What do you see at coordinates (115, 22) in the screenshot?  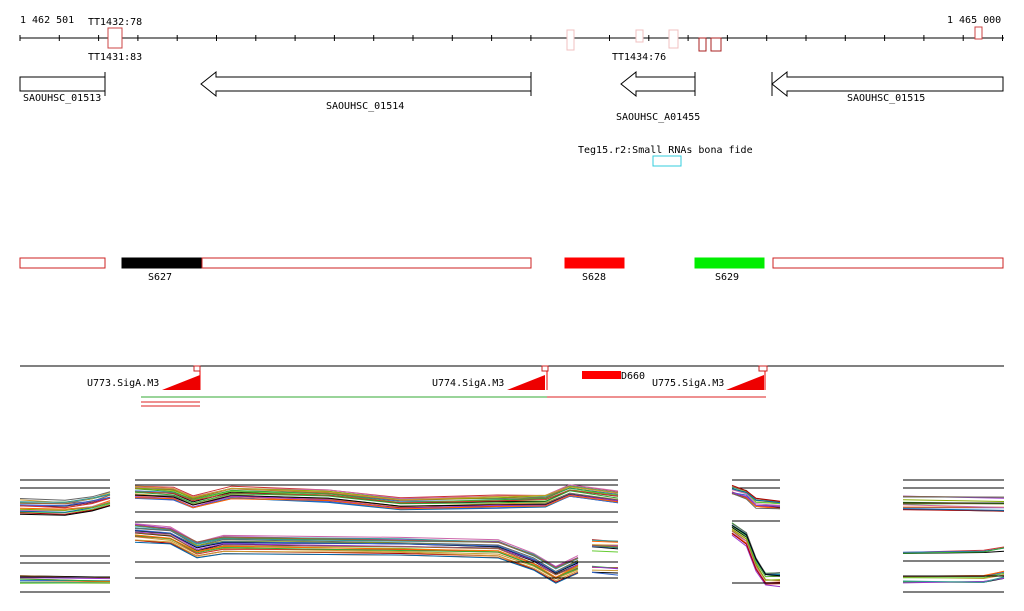 I see `terminator-label: TT1432:78` at bounding box center [115, 22].